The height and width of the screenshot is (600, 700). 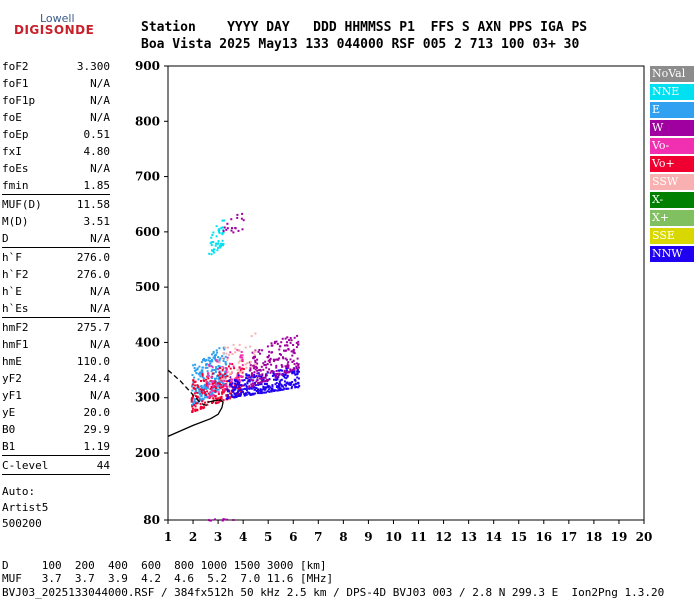 I want to click on x-tick-label: 6, so click(x=293, y=537).